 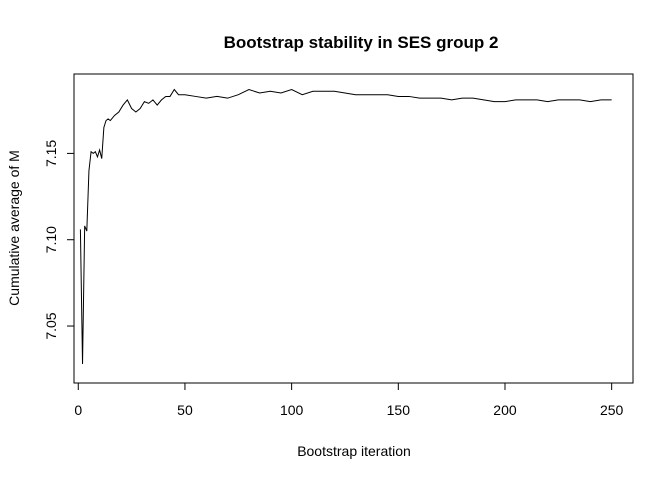 I want to click on y-axis: 7.05 7.10 7.15, so click(x=59, y=240).